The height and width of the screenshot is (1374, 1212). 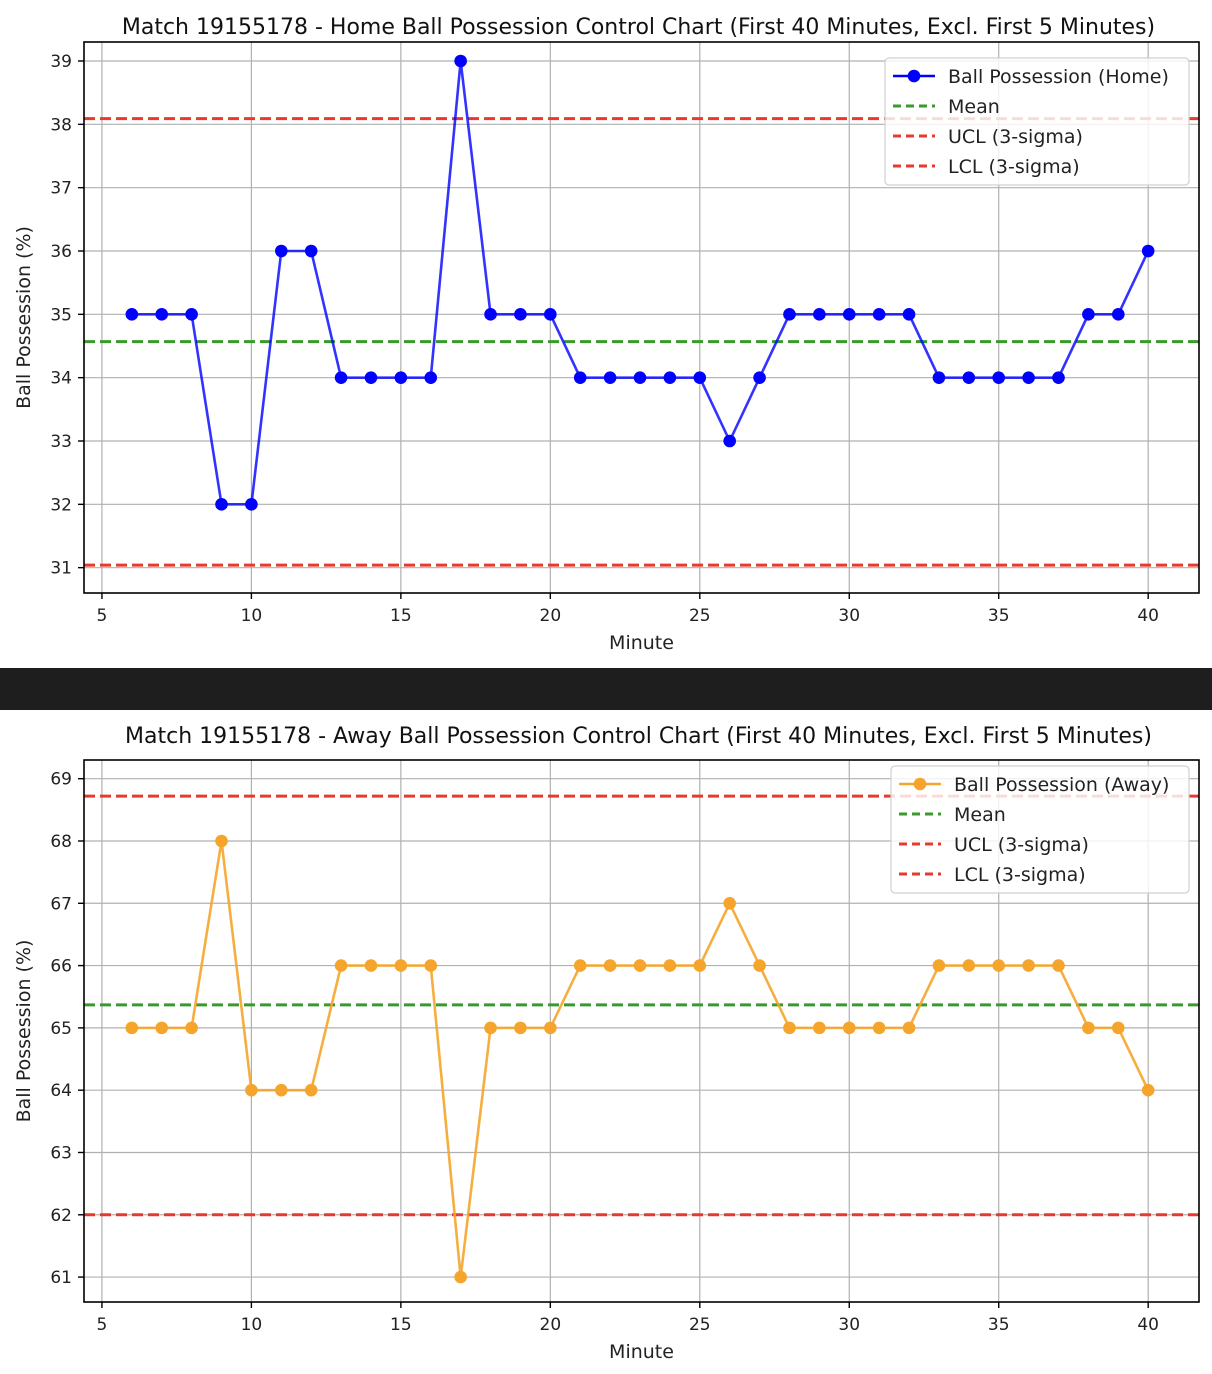 I want to click on x-tick-label: 15, so click(x=401, y=616).